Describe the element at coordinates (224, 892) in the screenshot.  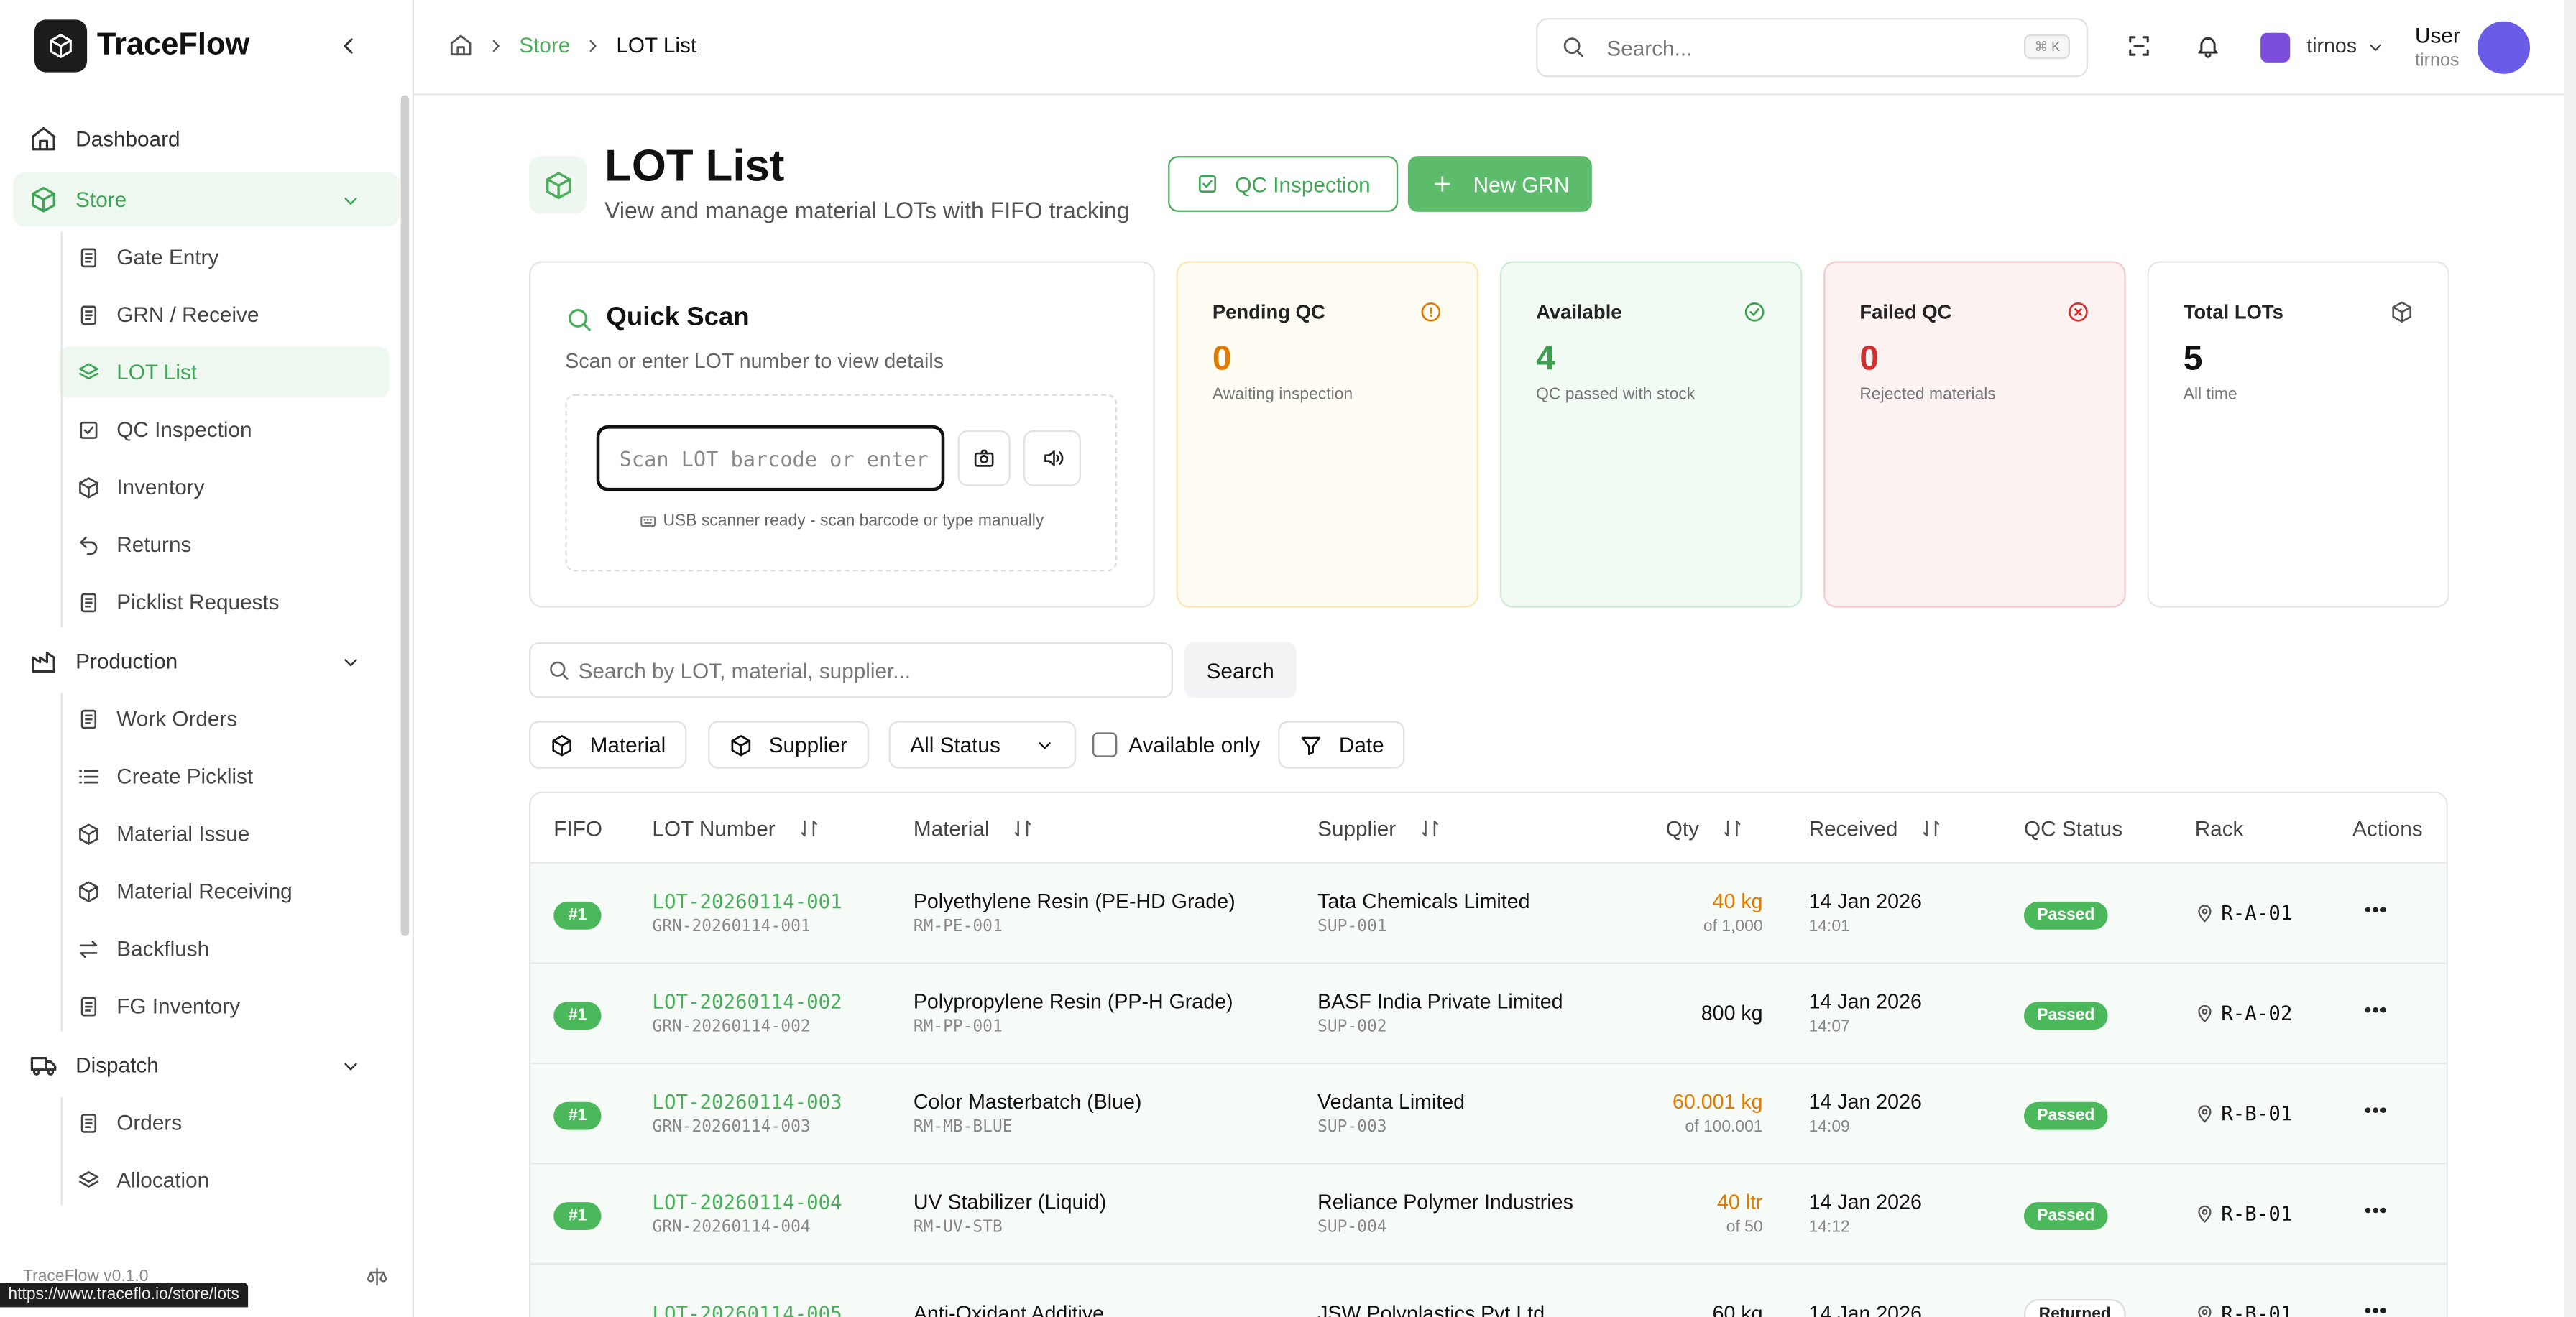
I see `nav-item: Material Receiving` at that location.